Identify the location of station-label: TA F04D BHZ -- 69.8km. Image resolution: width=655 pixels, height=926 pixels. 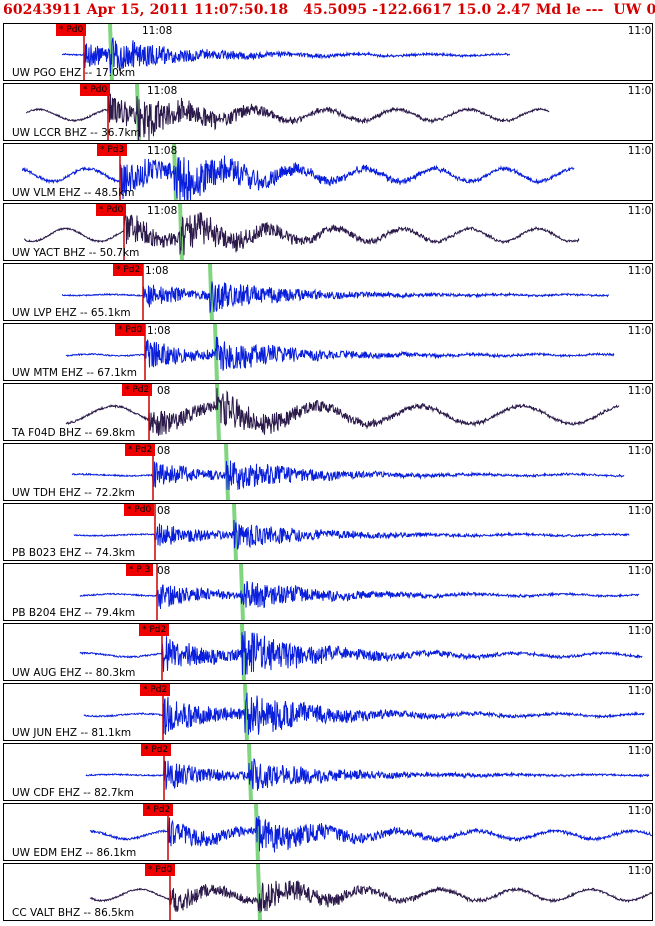
(74, 433).